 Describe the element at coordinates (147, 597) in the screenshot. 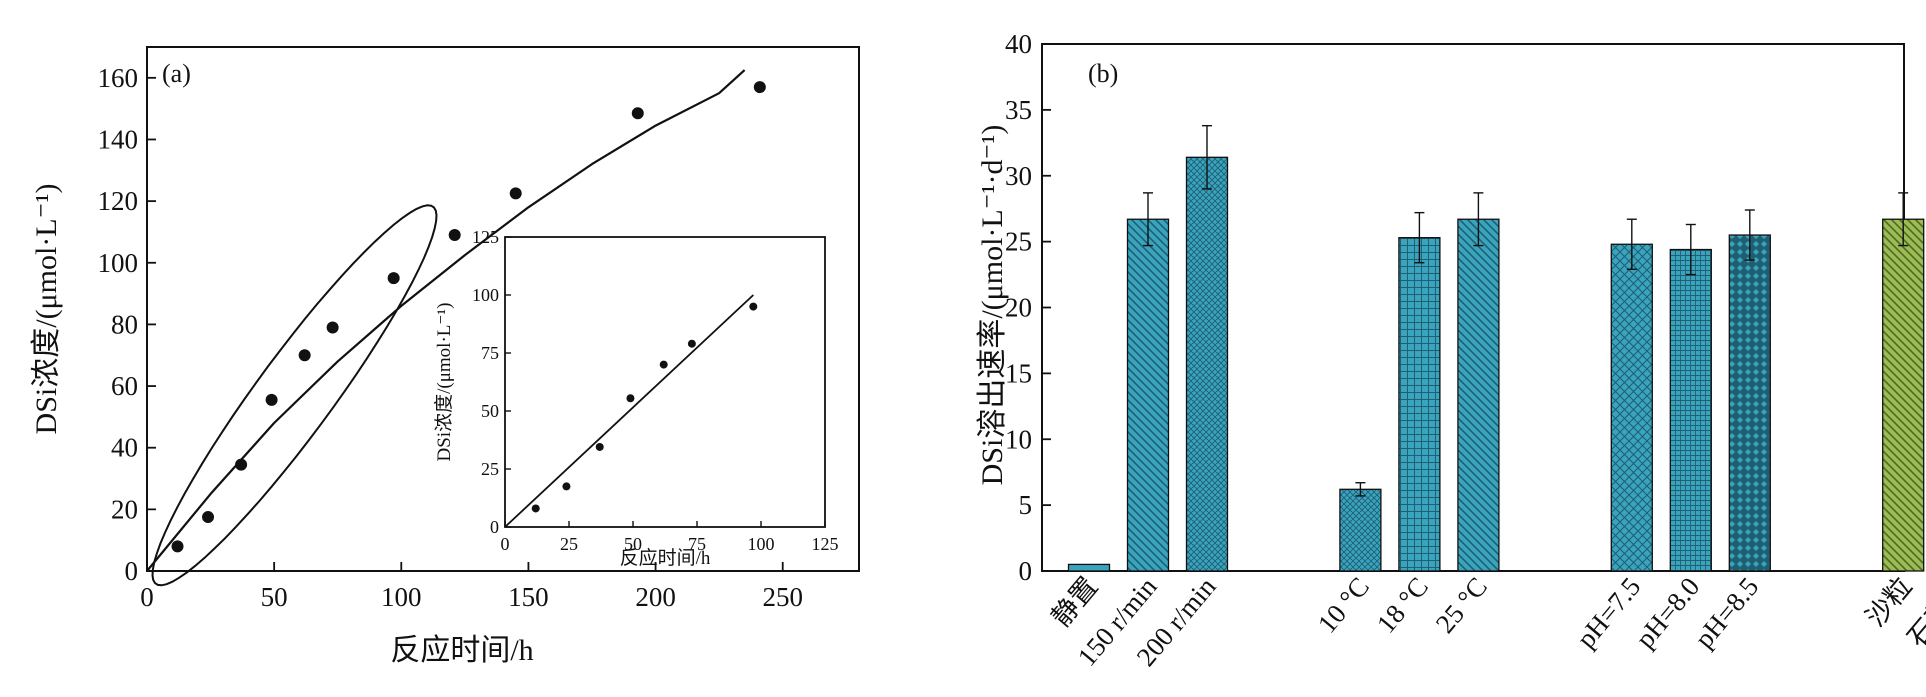

I see `plot-a-x-tick-label: 0` at that location.